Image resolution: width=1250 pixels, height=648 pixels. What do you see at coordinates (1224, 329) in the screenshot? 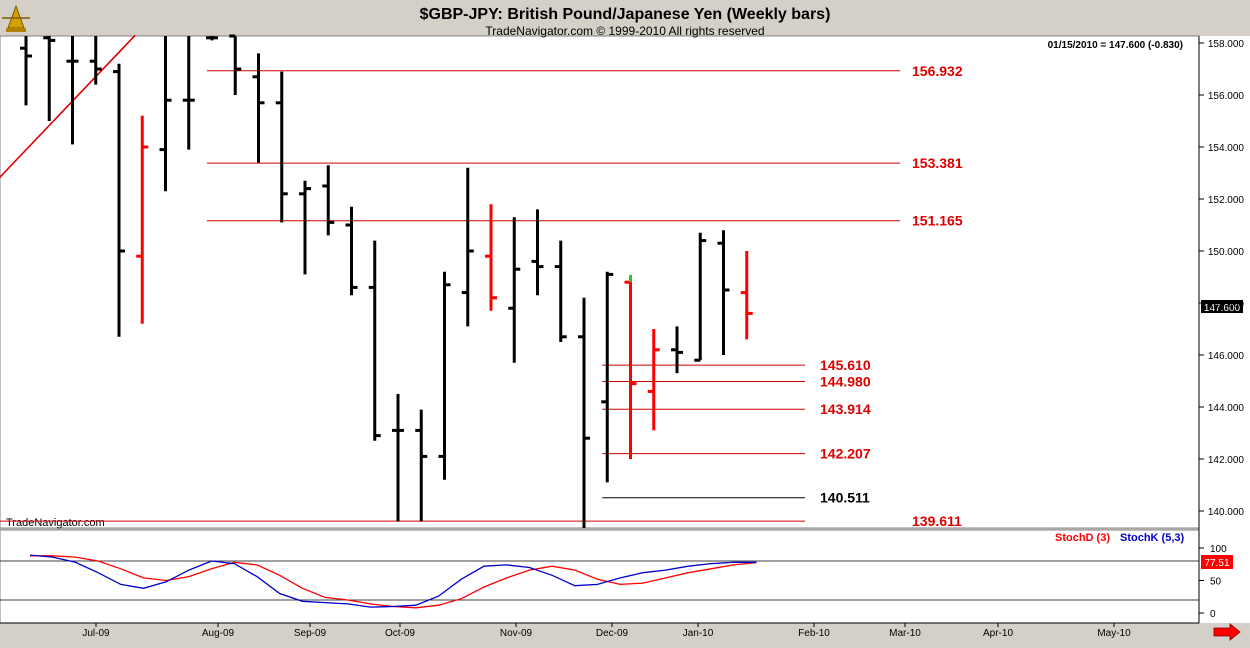
I see `y-axis-area` at bounding box center [1224, 329].